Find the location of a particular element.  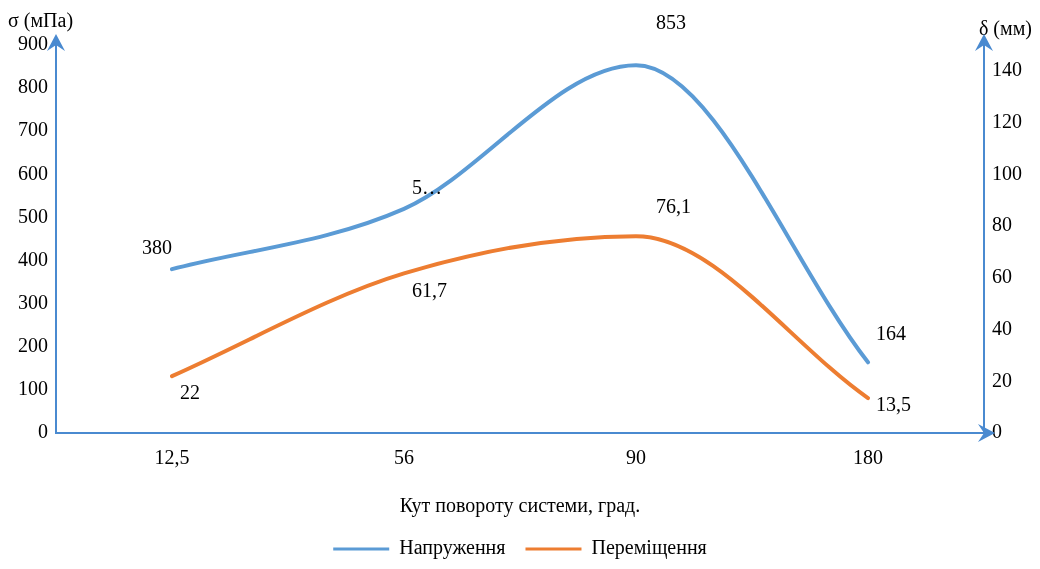

y2-tick-label: 20 is located at coordinates (1002, 379).